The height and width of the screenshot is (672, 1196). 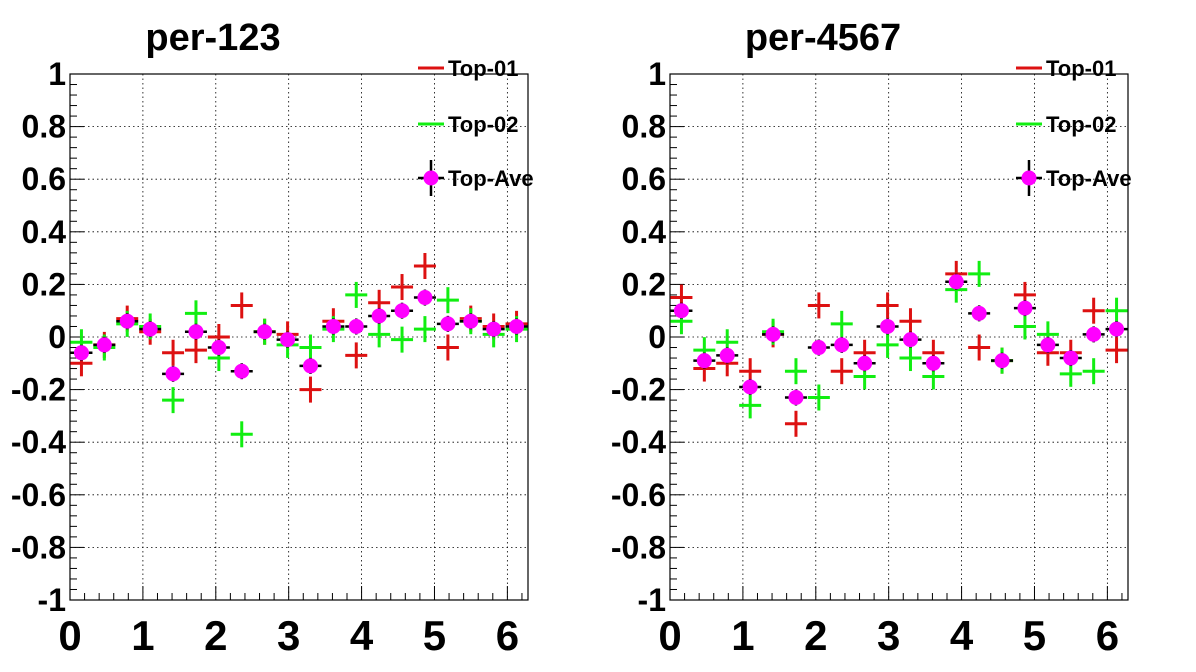 I want to click on legend-label: Top-Ave, so click(x=1089, y=178).